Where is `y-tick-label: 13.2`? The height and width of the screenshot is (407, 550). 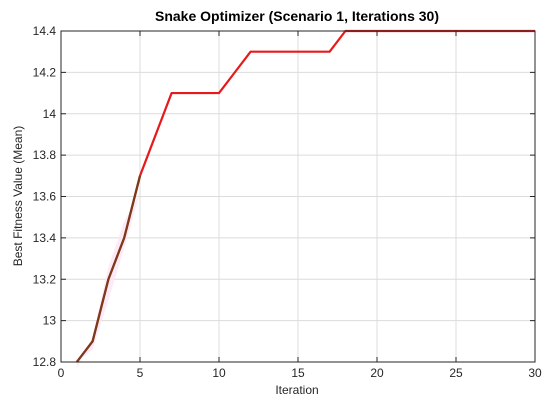
y-tick-label: 13.2 is located at coordinates (45, 279).